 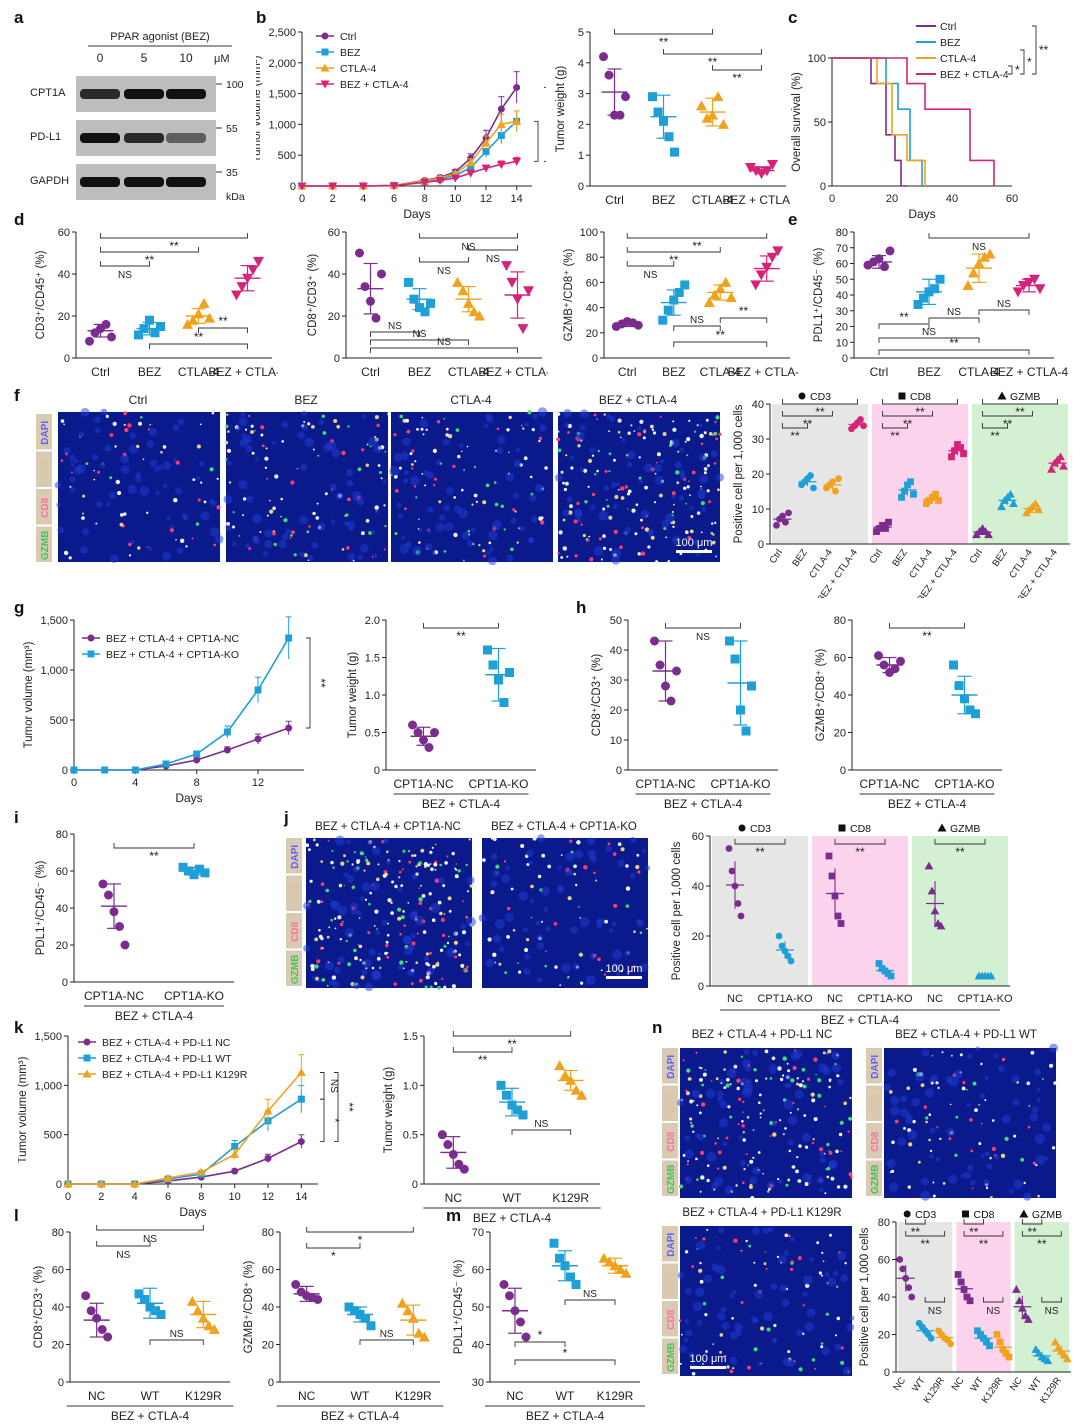 What do you see at coordinates (295, 894) in the screenshot?
I see `channel-label: CD3` at bounding box center [295, 894].